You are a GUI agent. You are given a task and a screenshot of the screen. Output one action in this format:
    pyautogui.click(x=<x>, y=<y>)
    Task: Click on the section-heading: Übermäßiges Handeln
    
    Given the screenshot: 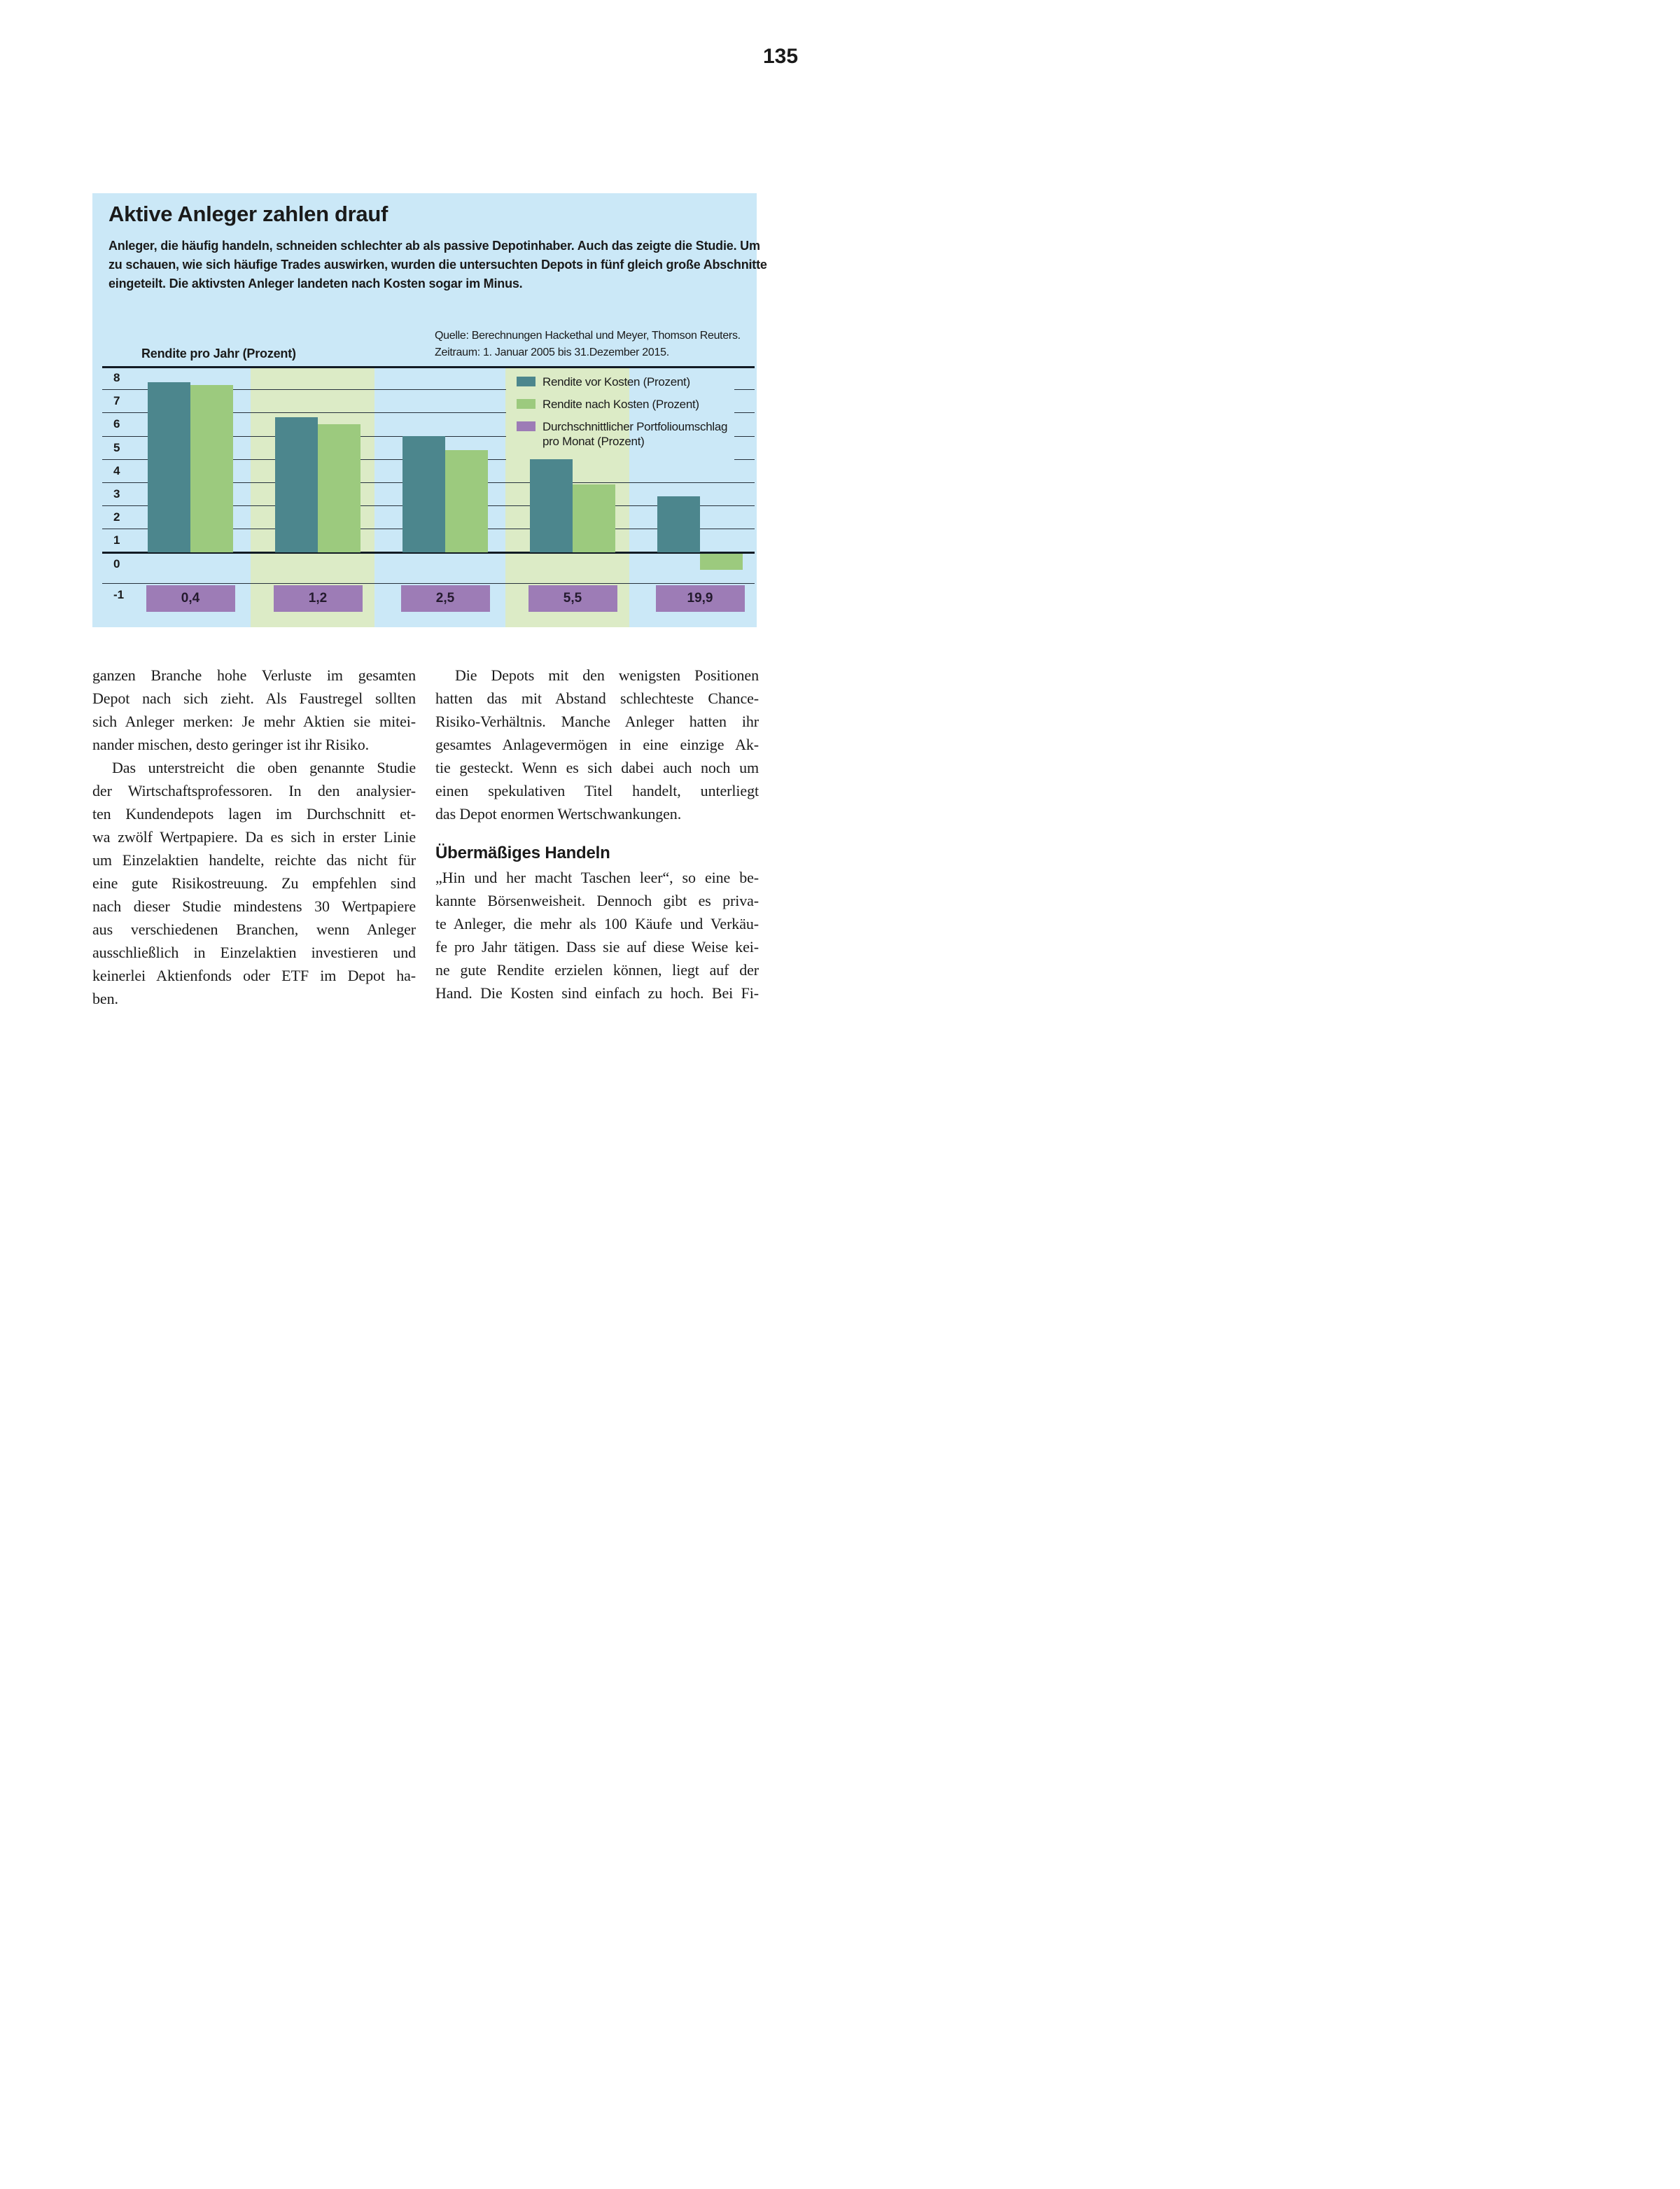 What is the action you would take?
    pyautogui.click(x=522, y=853)
    